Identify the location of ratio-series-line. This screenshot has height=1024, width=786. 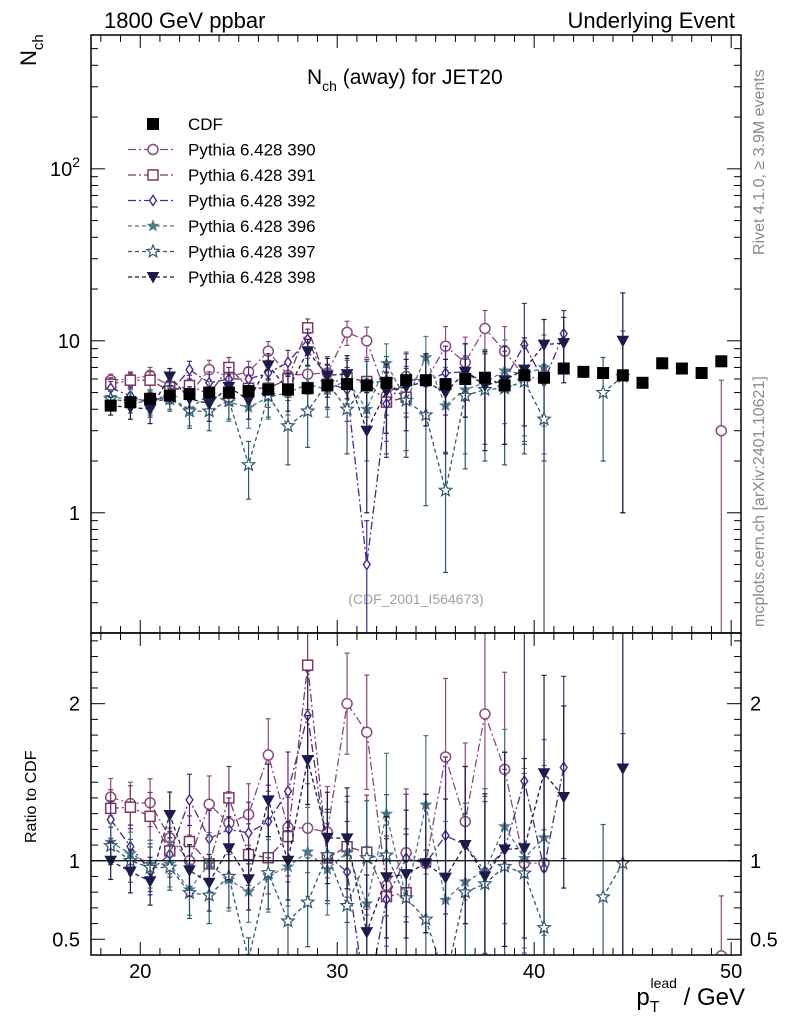
(258, 781).